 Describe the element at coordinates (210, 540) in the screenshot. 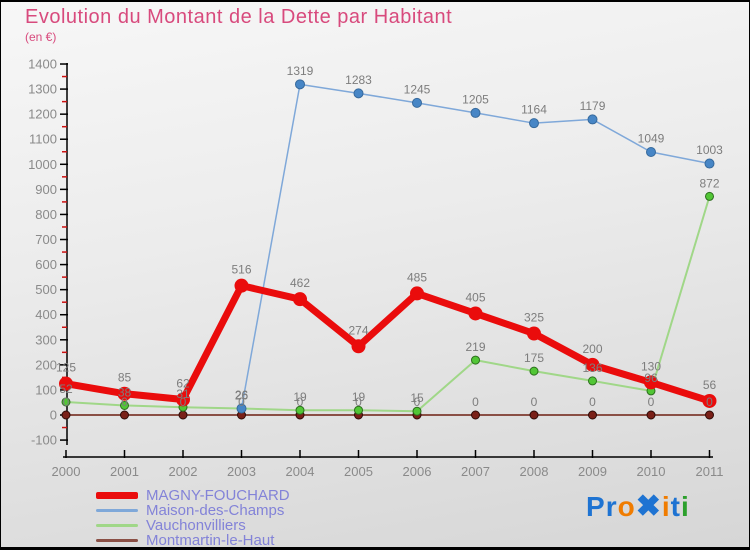

I see `legend-label: Montmartin-le-Haut` at that location.